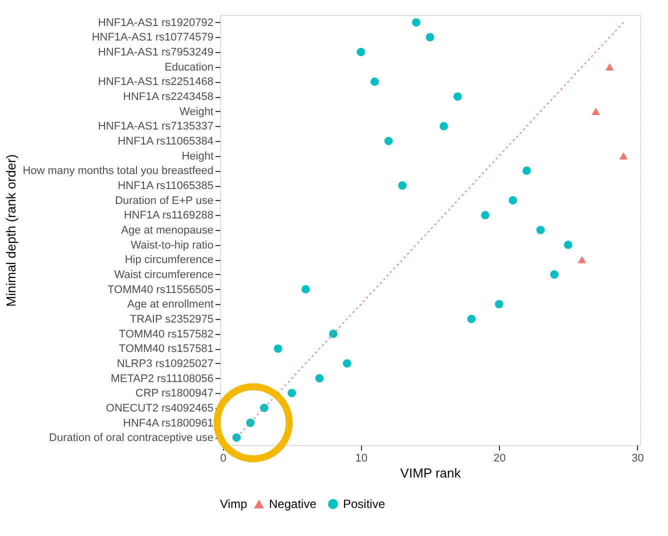  I want to click on x-tick-label: 20, so click(499, 458).